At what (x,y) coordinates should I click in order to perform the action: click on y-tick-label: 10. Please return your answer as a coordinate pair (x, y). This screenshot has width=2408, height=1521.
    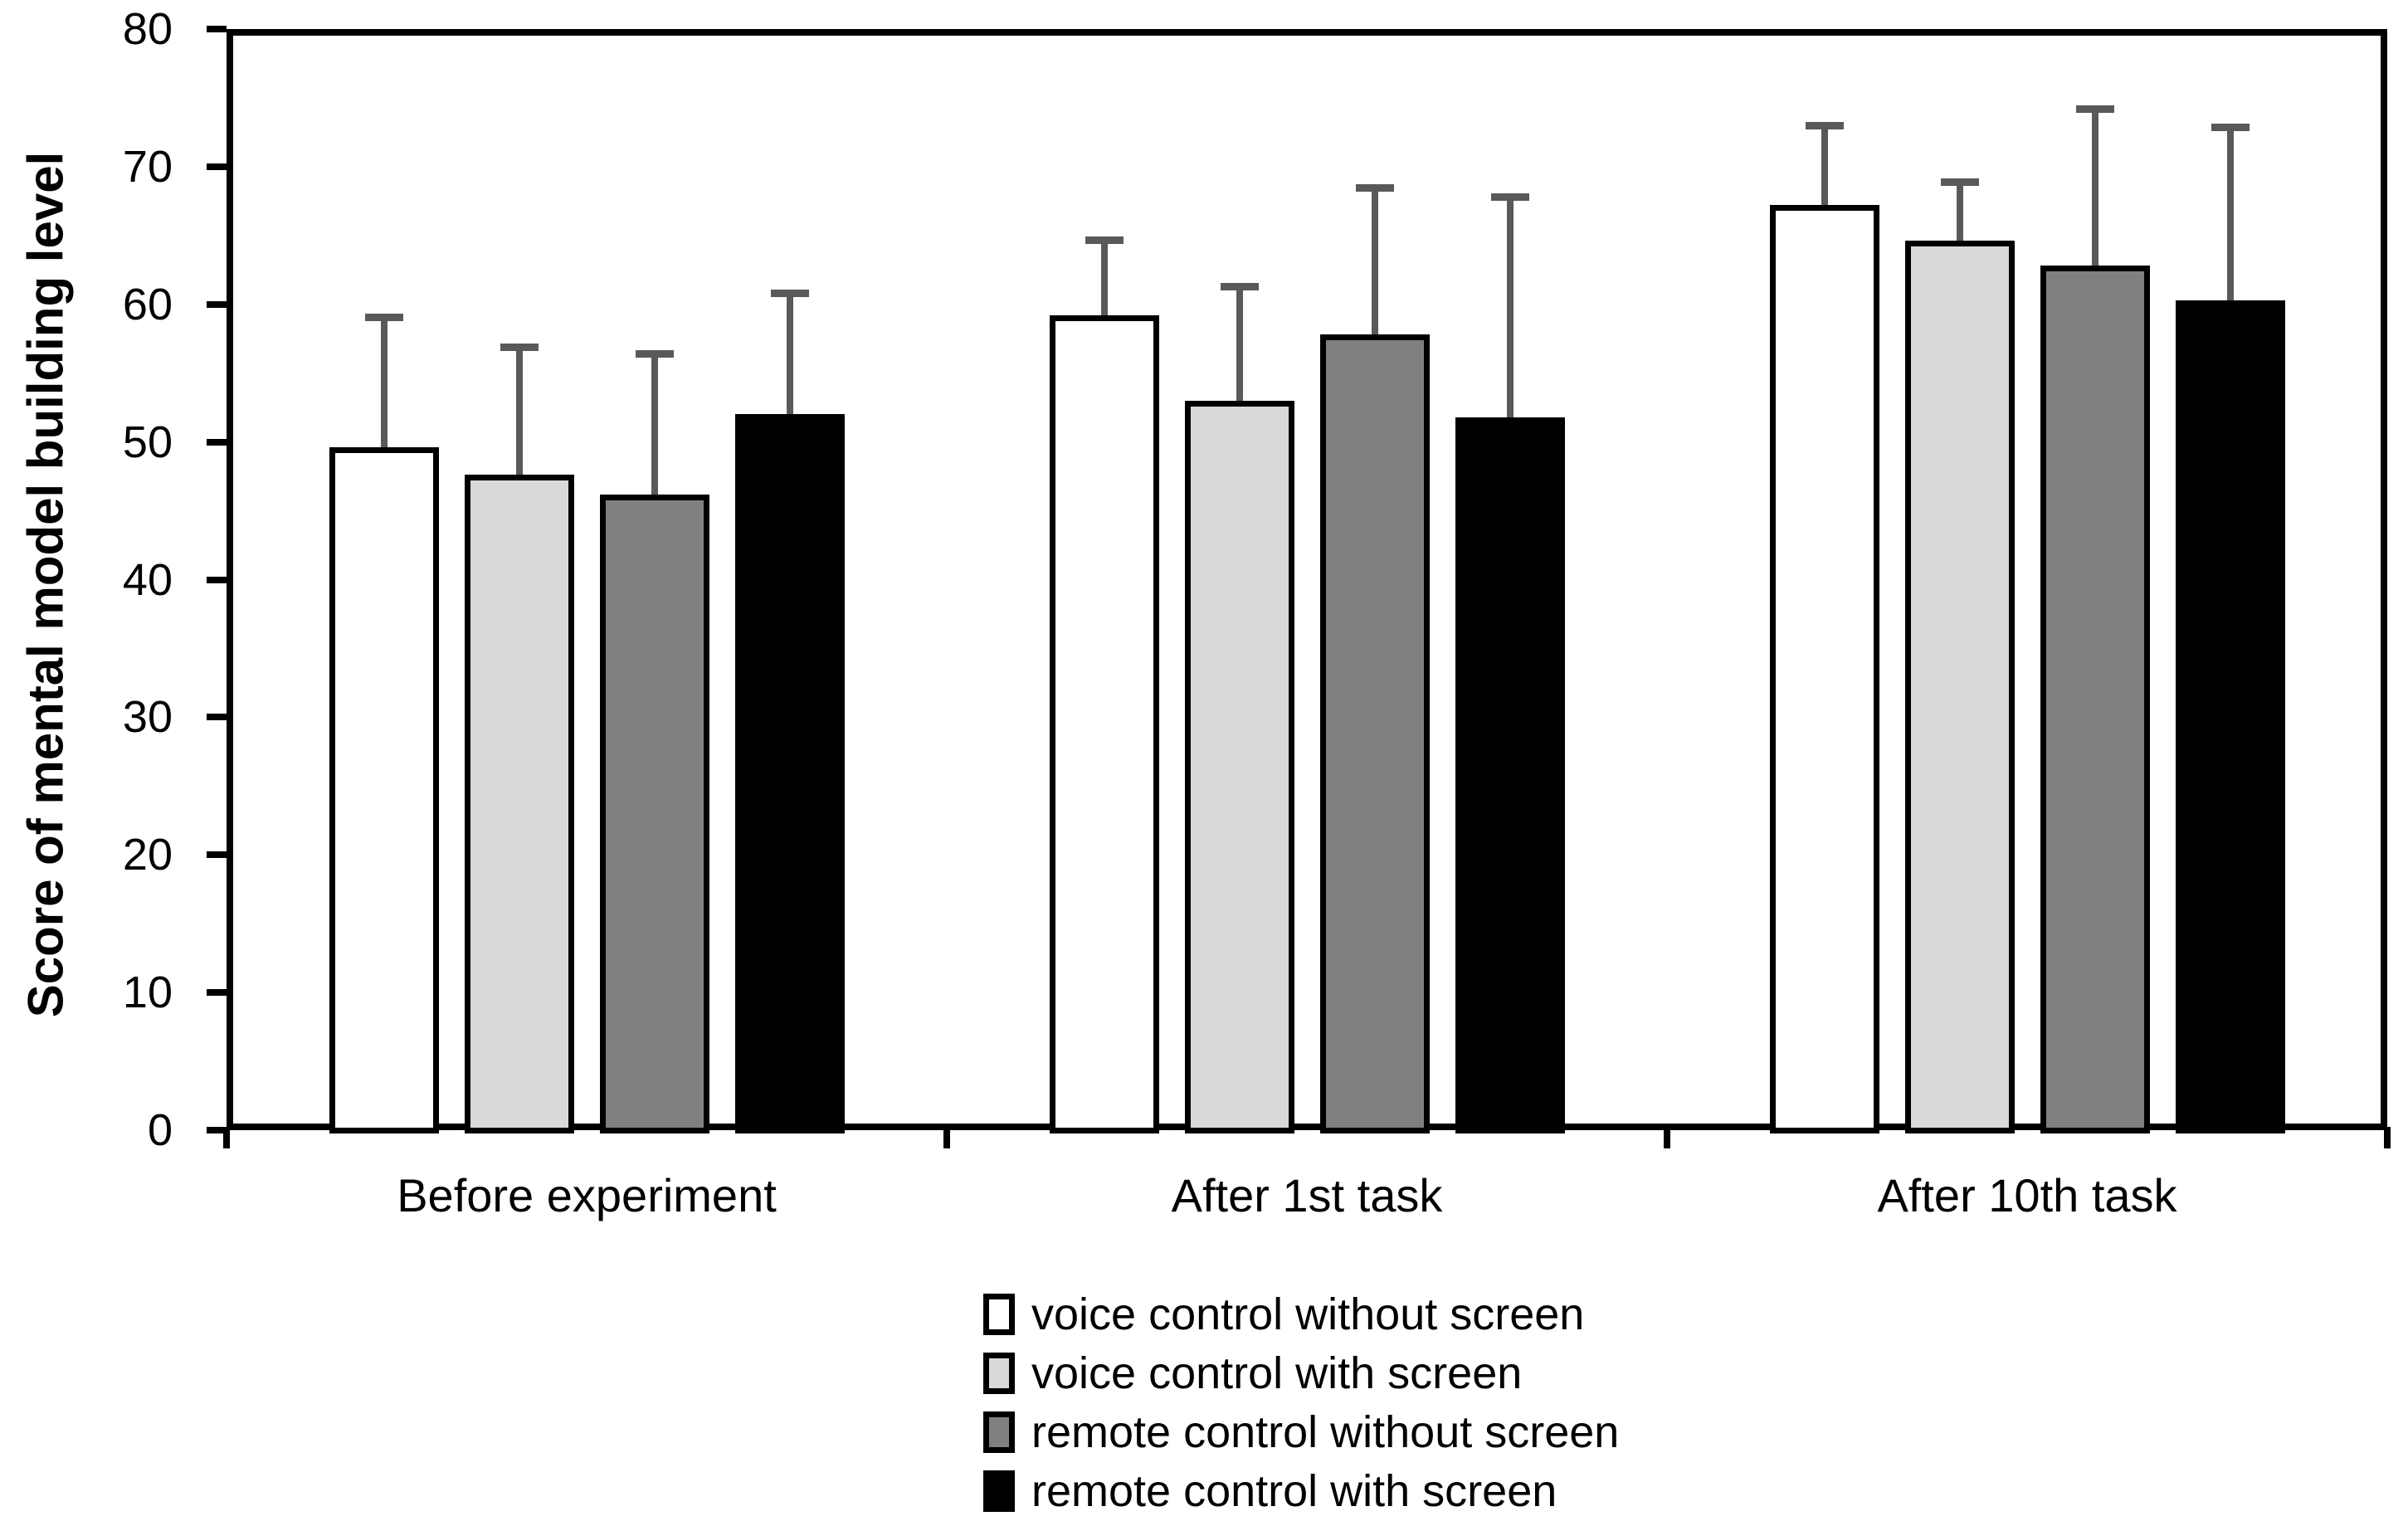
    Looking at the image, I should click on (147, 993).